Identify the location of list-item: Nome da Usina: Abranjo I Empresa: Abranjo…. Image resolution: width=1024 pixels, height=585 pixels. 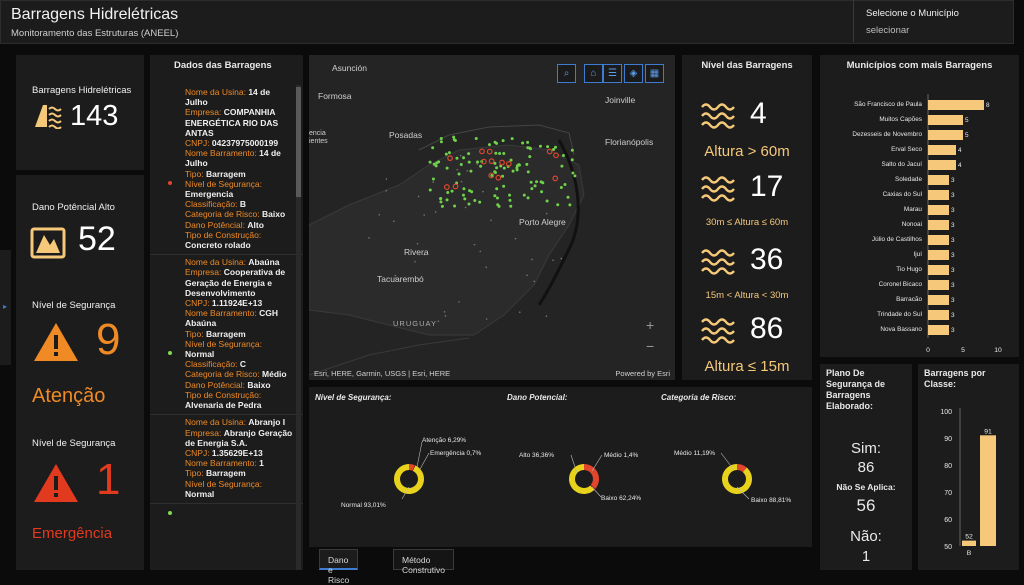
(226, 465).